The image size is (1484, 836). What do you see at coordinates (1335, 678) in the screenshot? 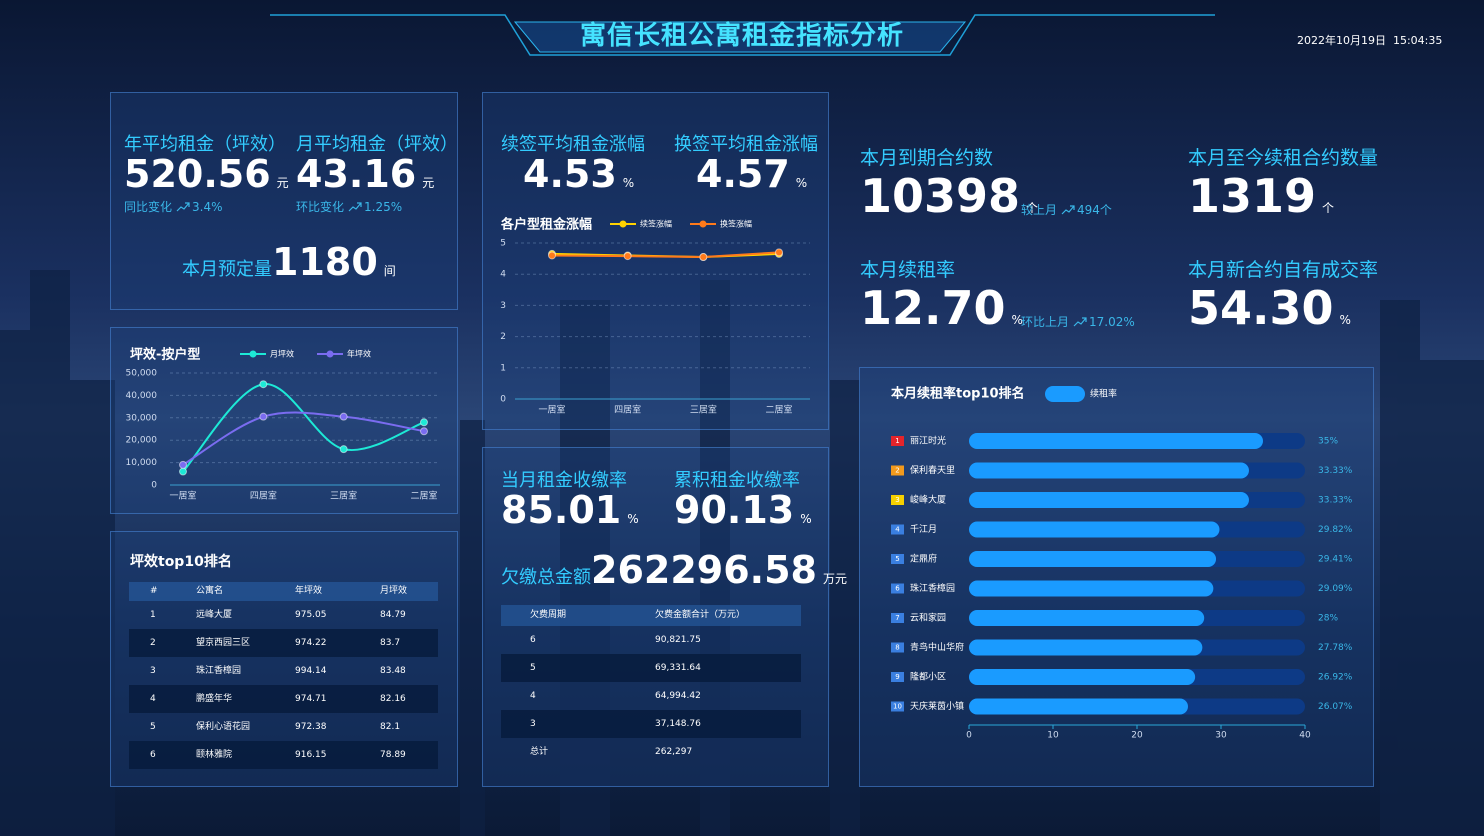
I see `value-label: 26.92%` at bounding box center [1335, 678].